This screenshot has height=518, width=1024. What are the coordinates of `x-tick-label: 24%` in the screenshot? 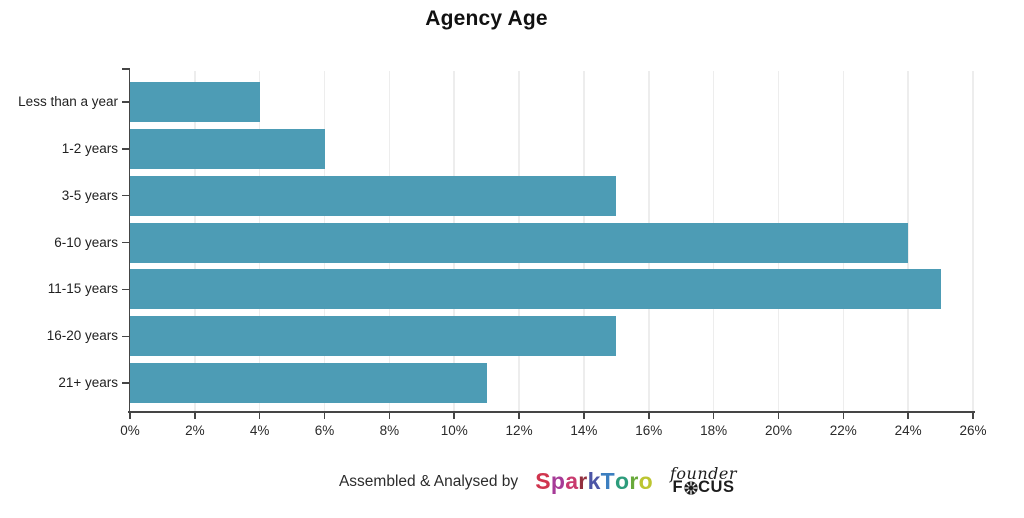 It's located at (908, 430).